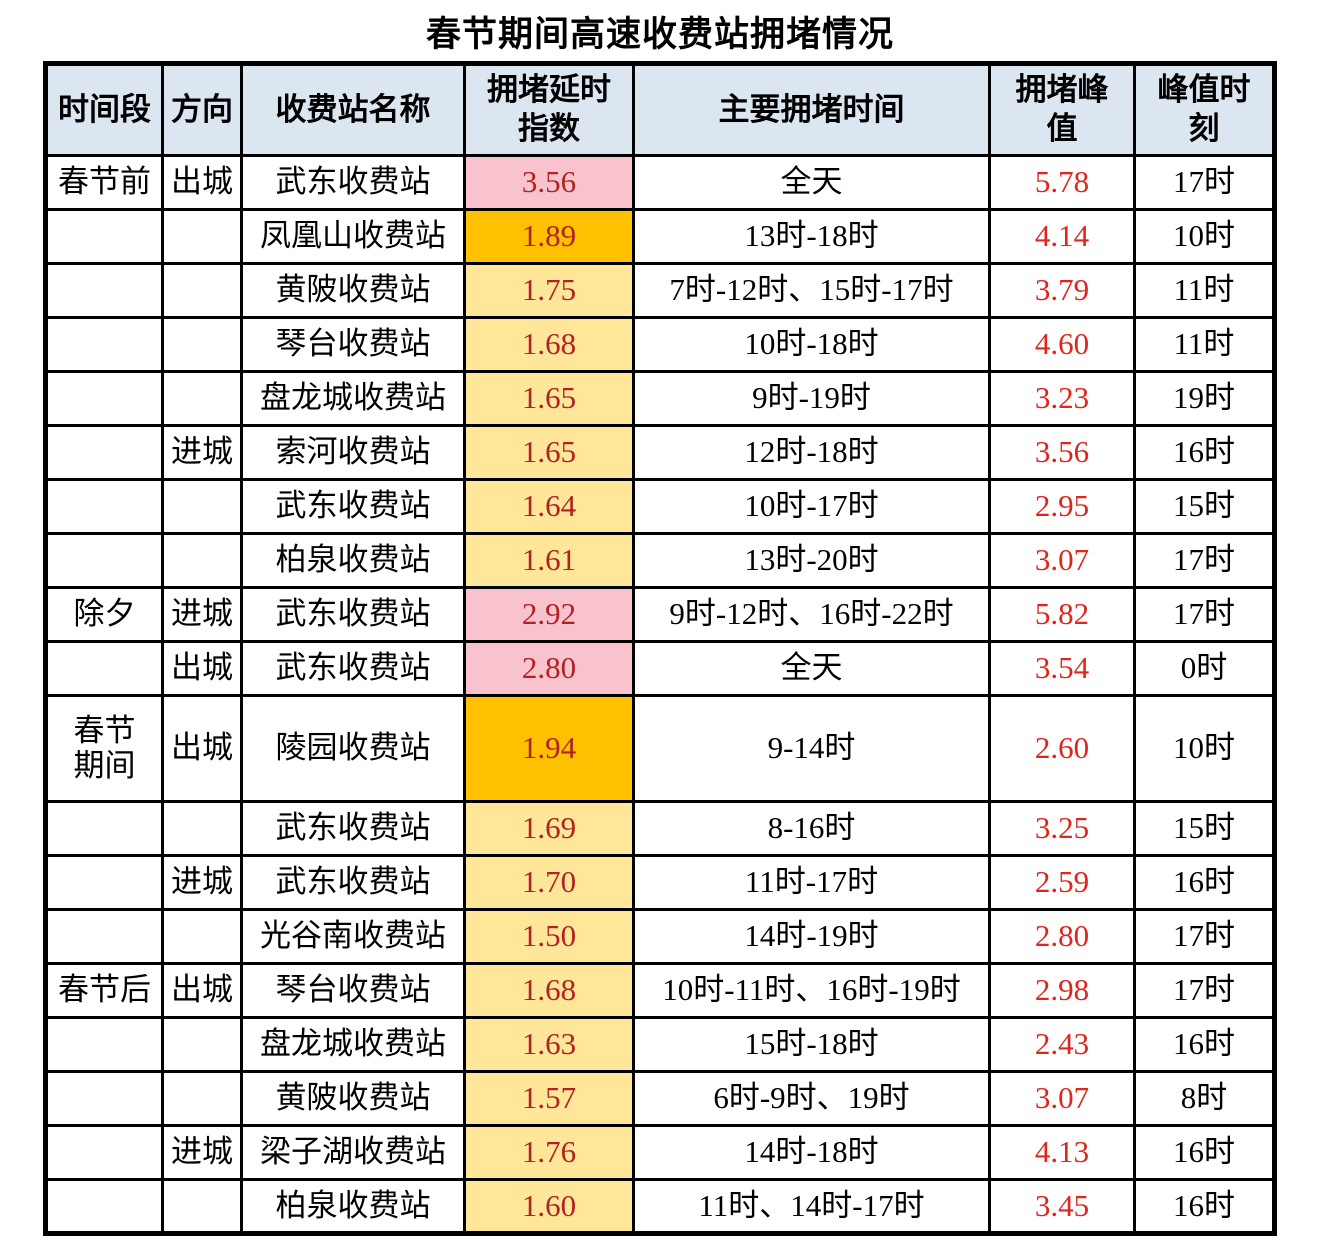 The image size is (1320, 1259). Describe the element at coordinates (1062, 398) in the screenshot. I see `cell-peak-value: 3.23` at that location.